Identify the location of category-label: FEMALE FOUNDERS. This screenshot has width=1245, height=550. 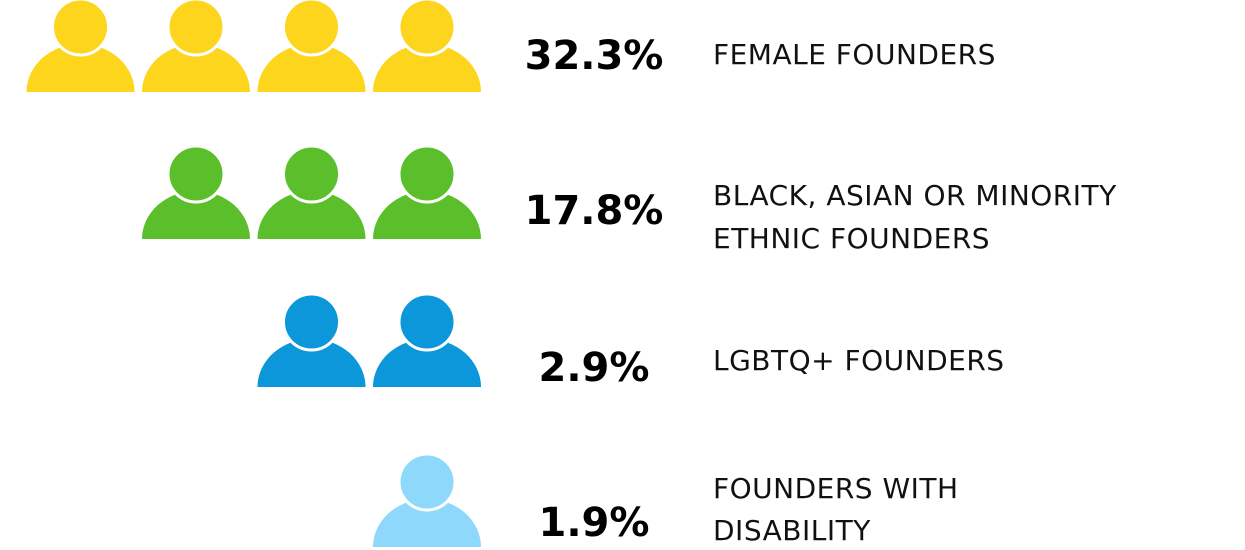
(854, 54).